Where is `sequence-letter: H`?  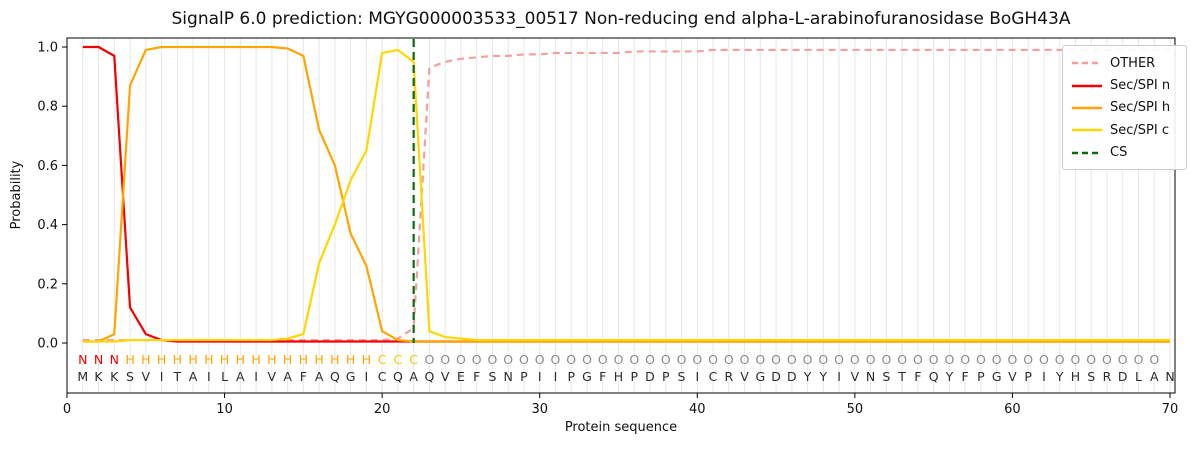 sequence-letter: H is located at coordinates (1075, 376).